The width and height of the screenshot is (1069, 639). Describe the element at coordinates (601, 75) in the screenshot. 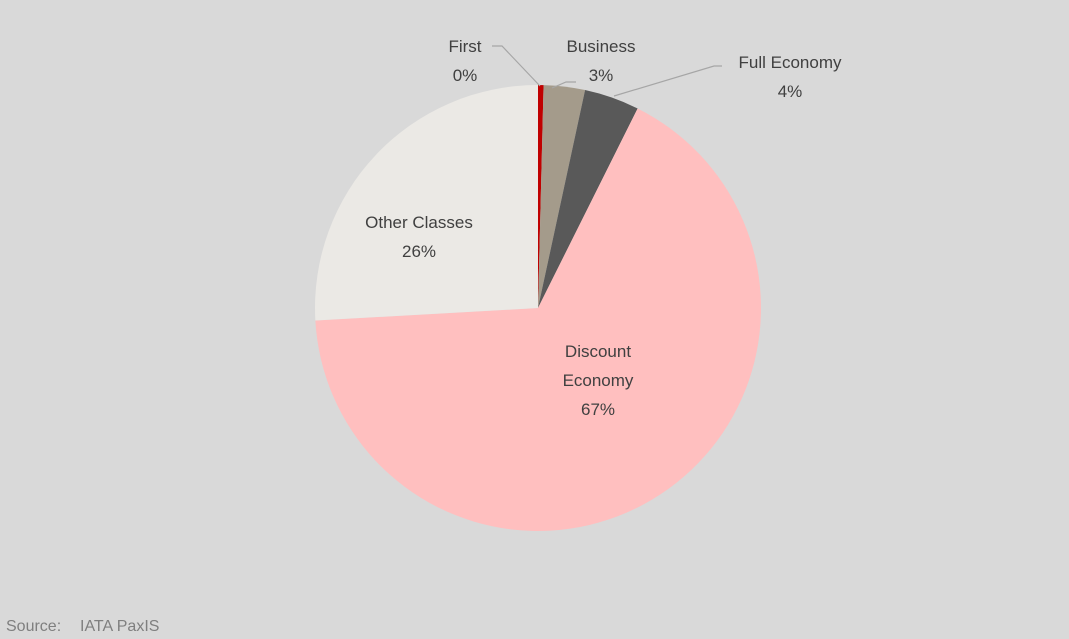

I see `value-label: 3%` at that location.